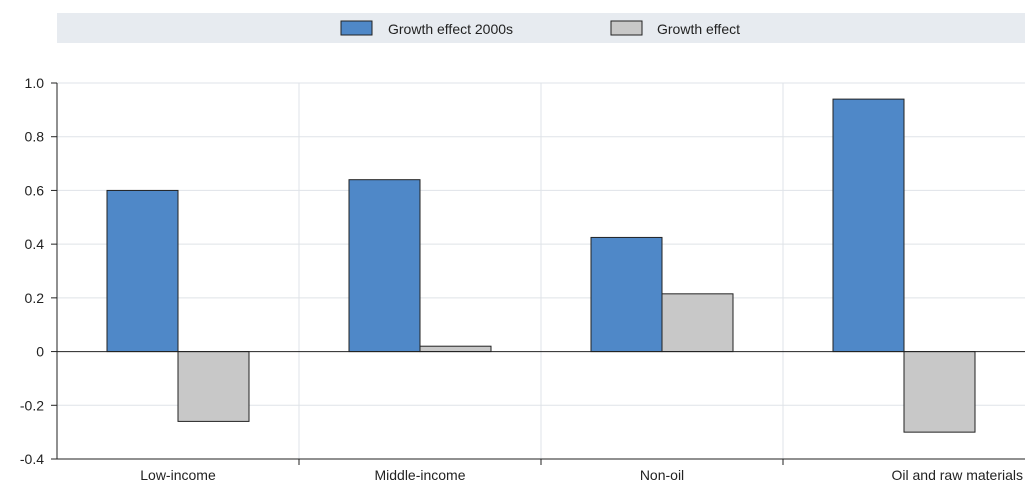  Describe the element at coordinates (939, 392) in the screenshot. I see `bar-series-2-oil-and-raw-materials` at that location.